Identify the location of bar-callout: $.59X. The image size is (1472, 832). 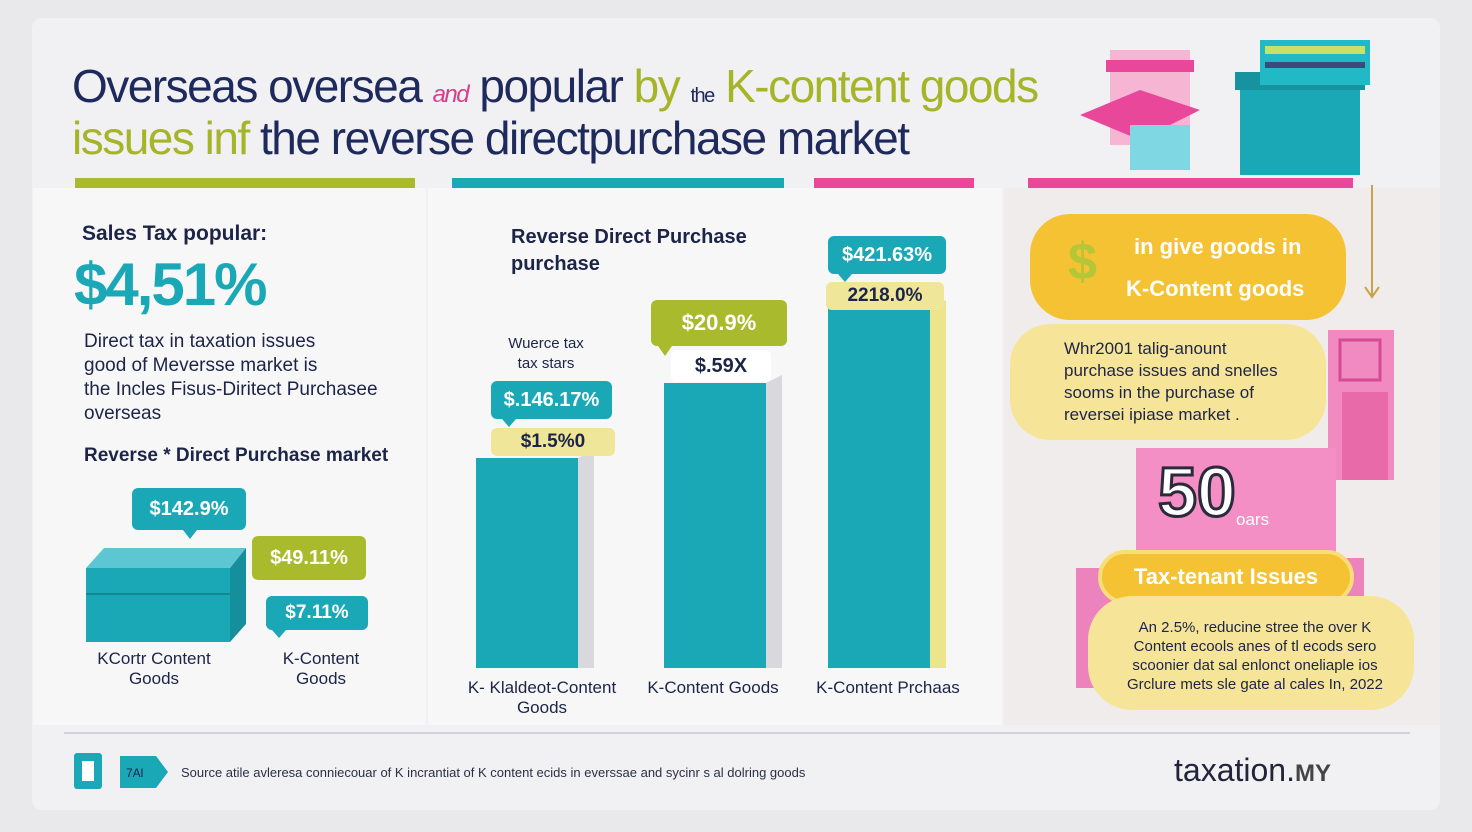
(721, 366).